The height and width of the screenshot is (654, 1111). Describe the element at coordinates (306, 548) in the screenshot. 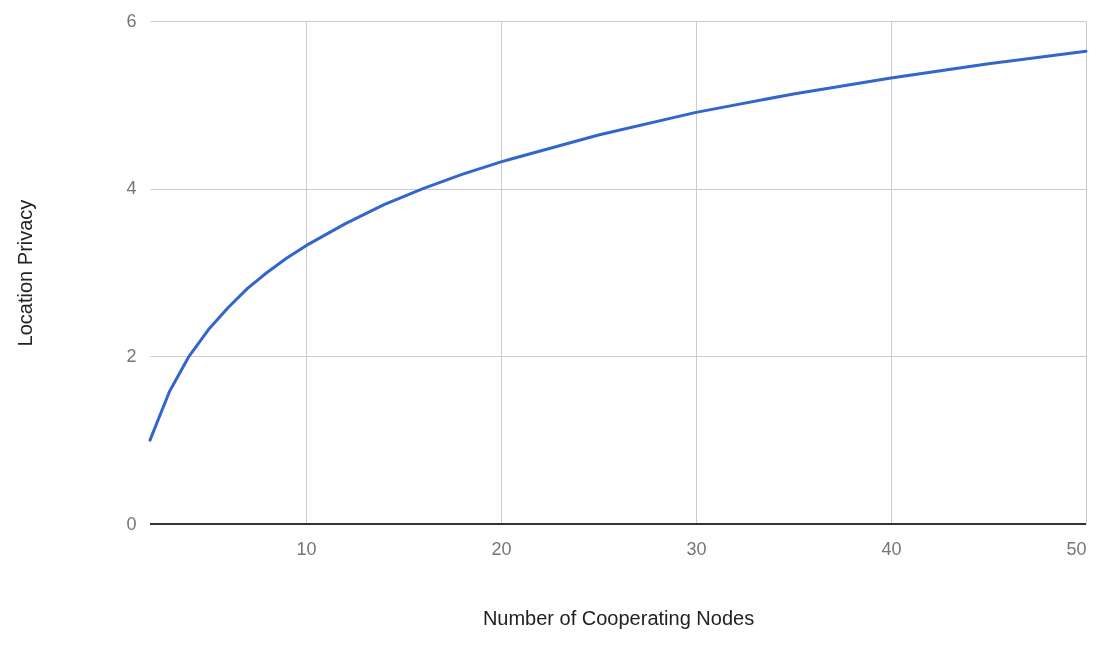

I see `x-tick-label: 10` at that location.